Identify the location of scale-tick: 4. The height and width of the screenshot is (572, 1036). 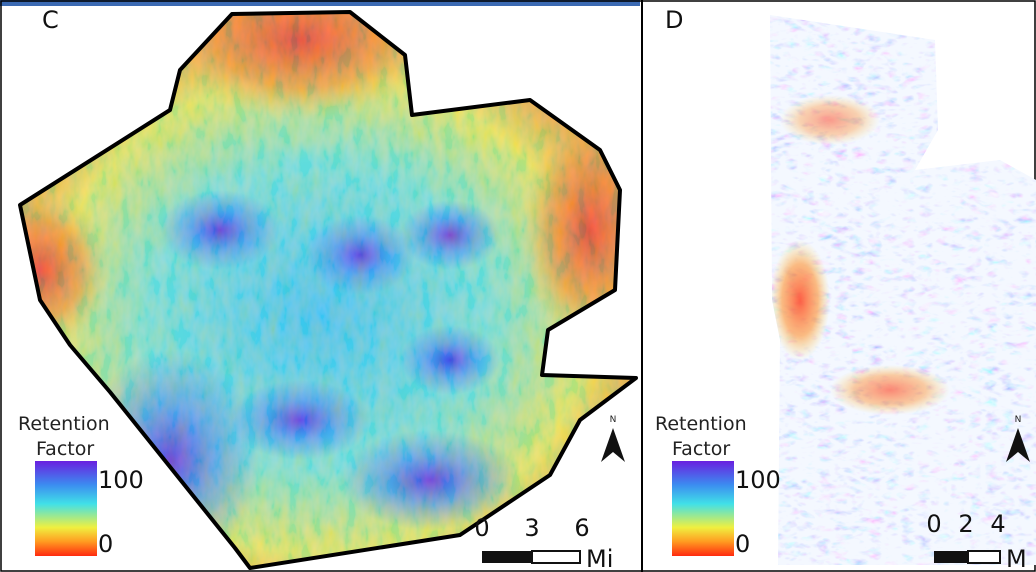
(997, 524).